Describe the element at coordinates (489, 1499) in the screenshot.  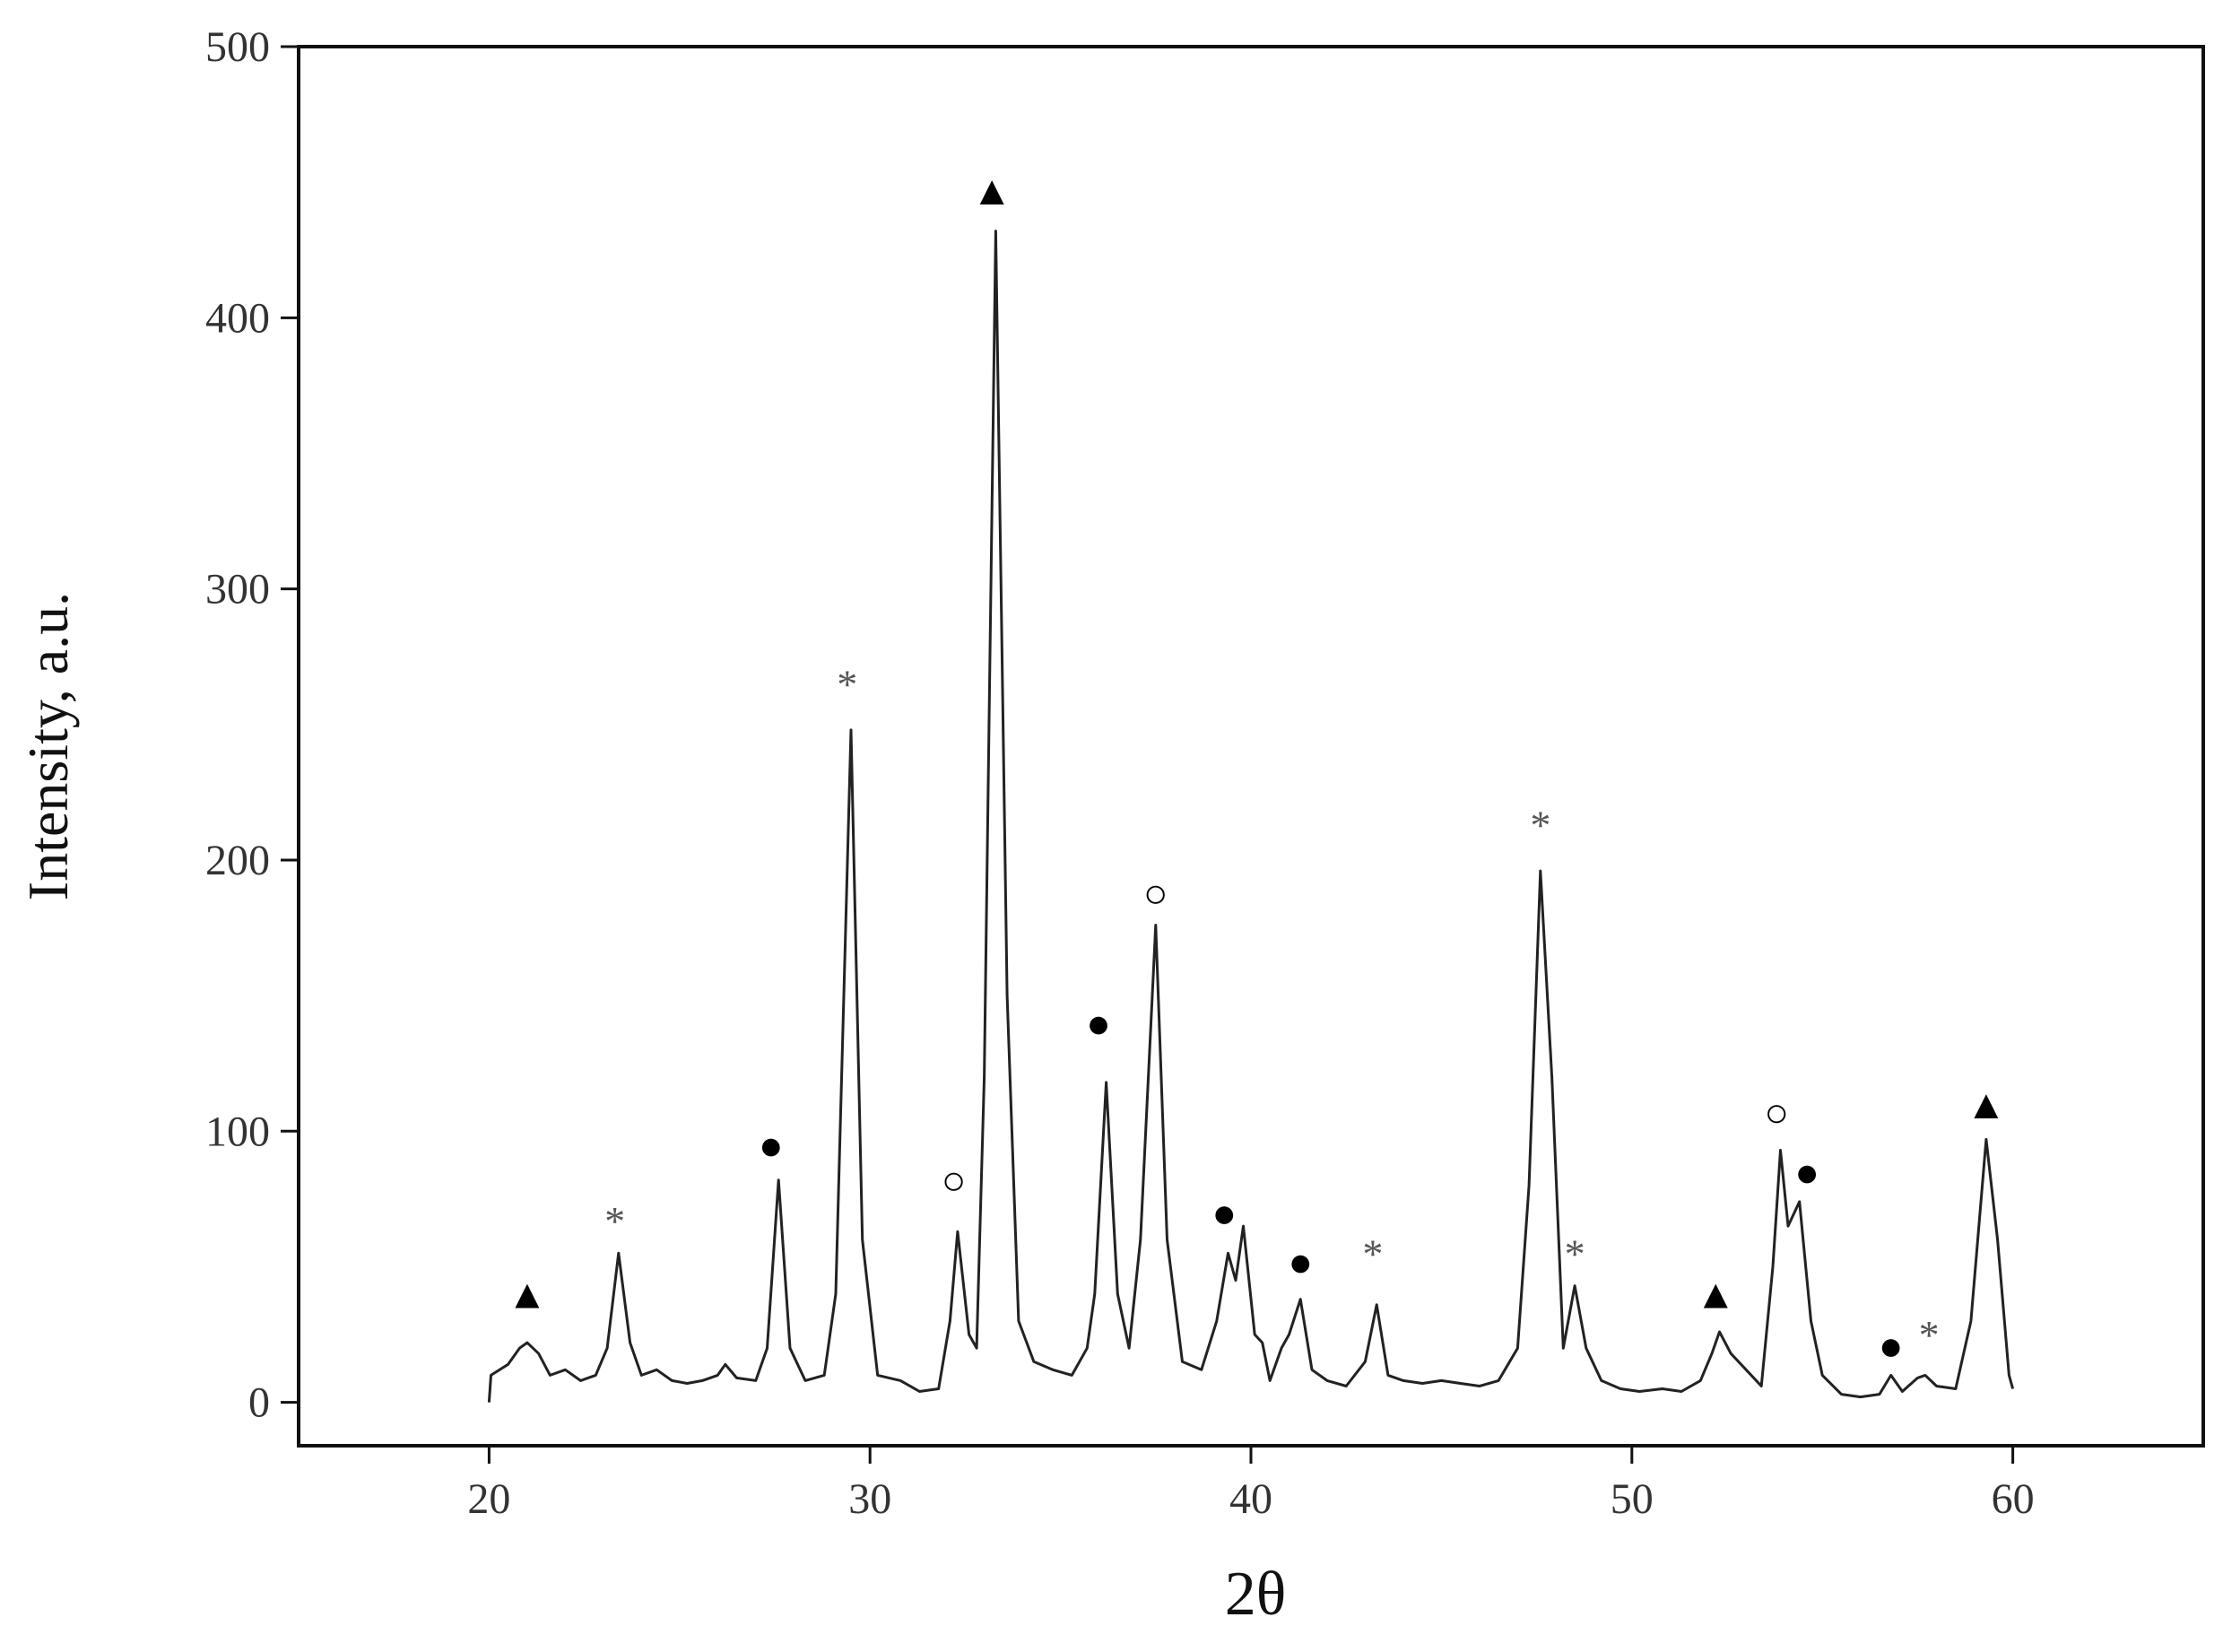
I see `x-tick-label: 20` at that location.